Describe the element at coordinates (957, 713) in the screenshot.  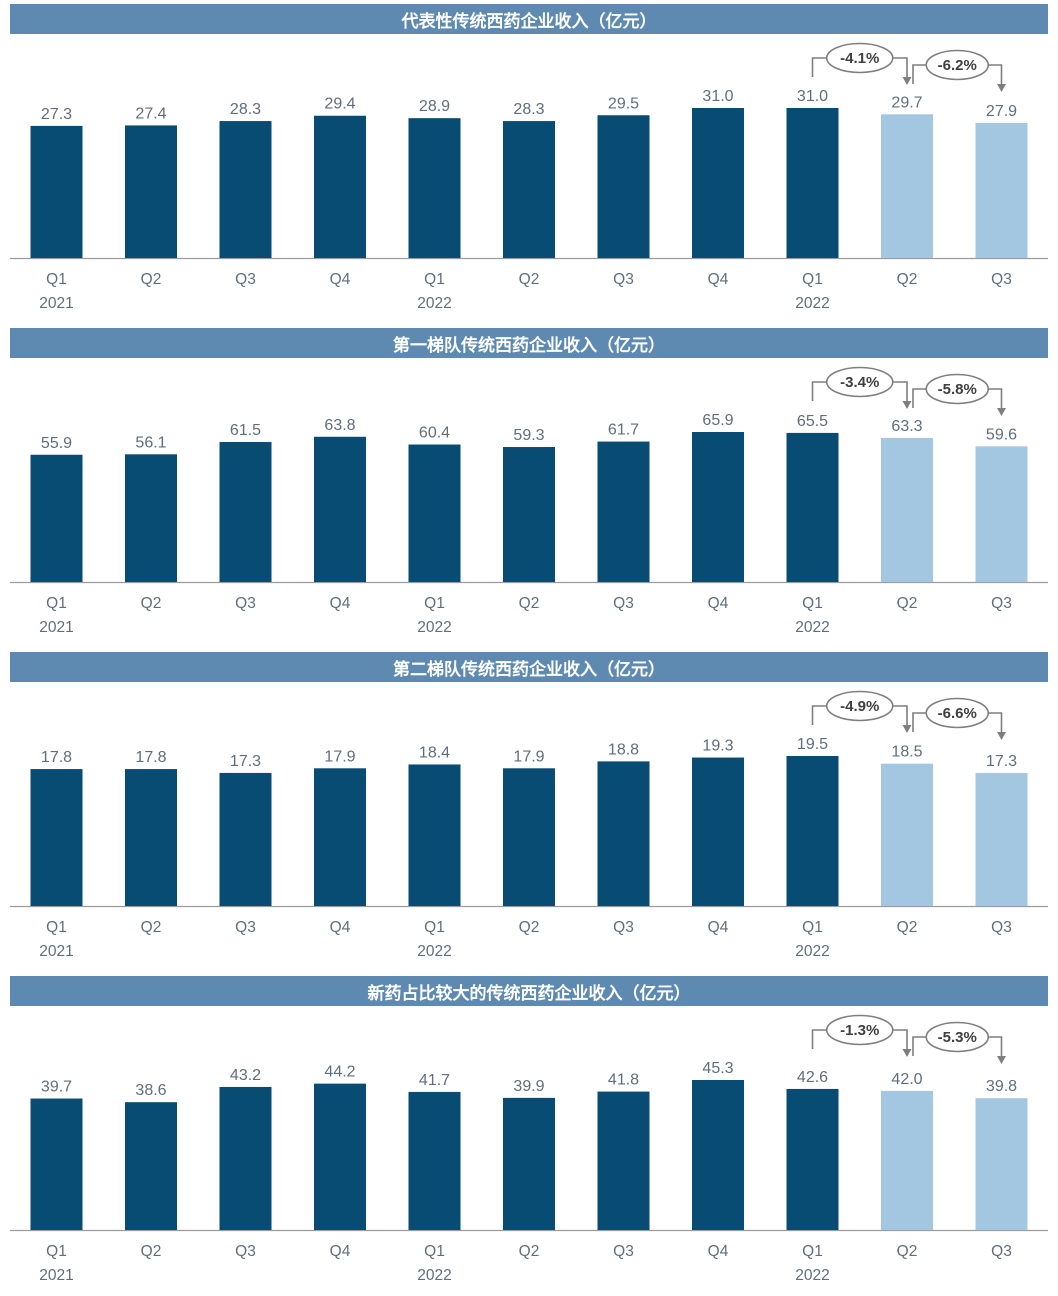
I see `annotation-percent-label: -6.6%` at that location.